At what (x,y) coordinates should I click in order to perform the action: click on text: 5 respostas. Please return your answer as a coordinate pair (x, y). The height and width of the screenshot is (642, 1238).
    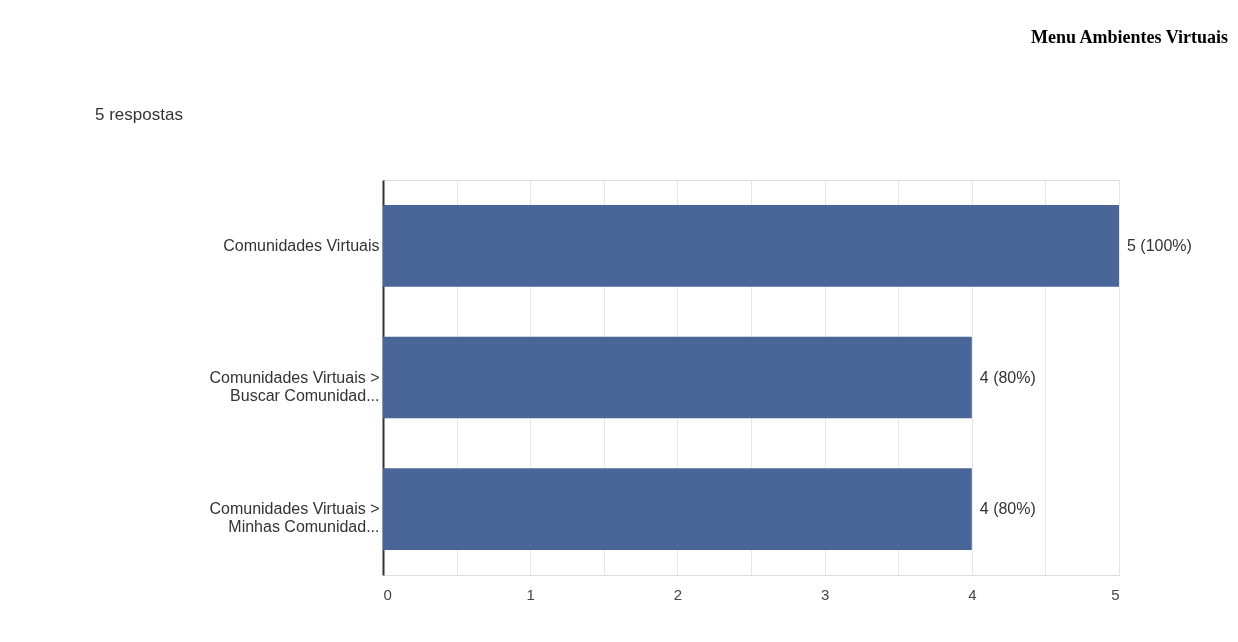
    Looking at the image, I should click on (139, 114).